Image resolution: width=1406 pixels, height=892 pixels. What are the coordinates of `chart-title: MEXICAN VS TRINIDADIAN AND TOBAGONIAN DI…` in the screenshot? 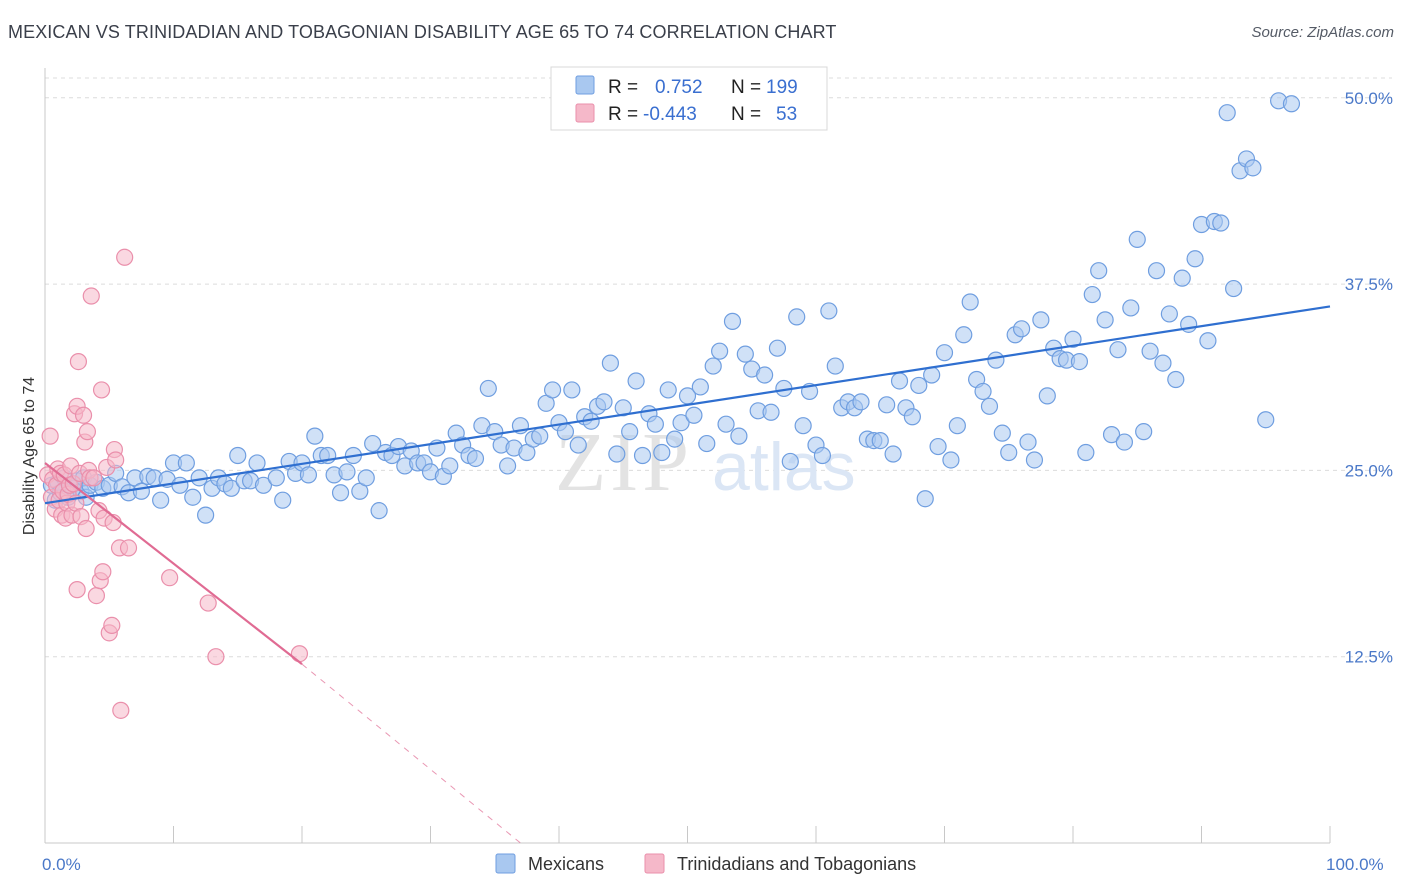 It's located at (422, 32).